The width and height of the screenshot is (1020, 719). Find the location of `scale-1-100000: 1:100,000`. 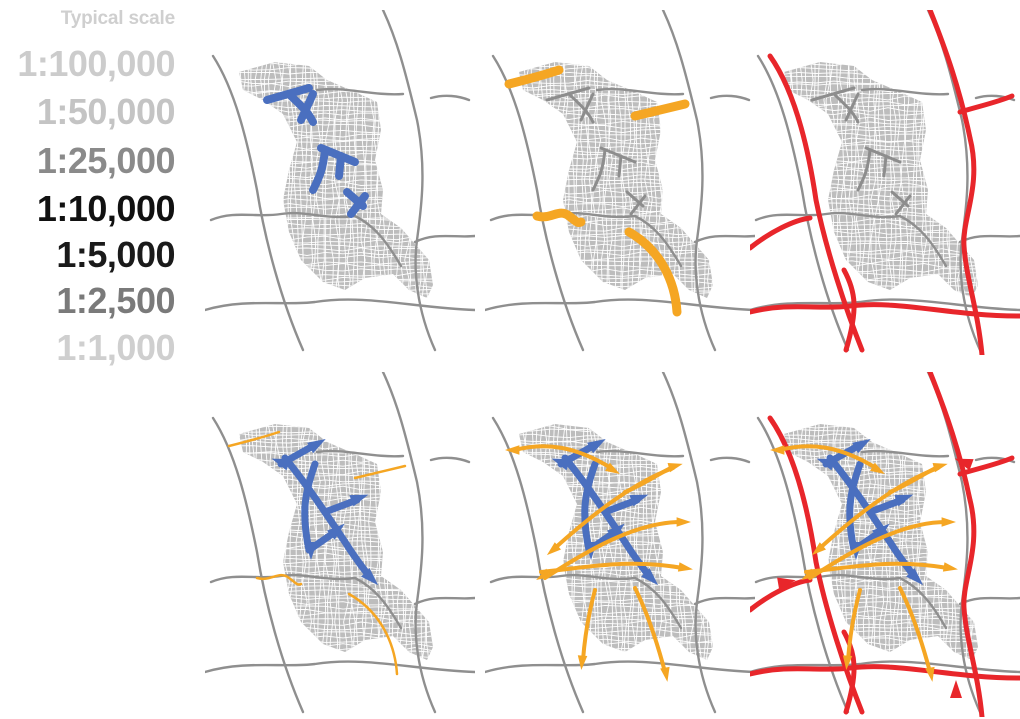

scale-1-100000: 1:100,000 is located at coordinates (96, 63).